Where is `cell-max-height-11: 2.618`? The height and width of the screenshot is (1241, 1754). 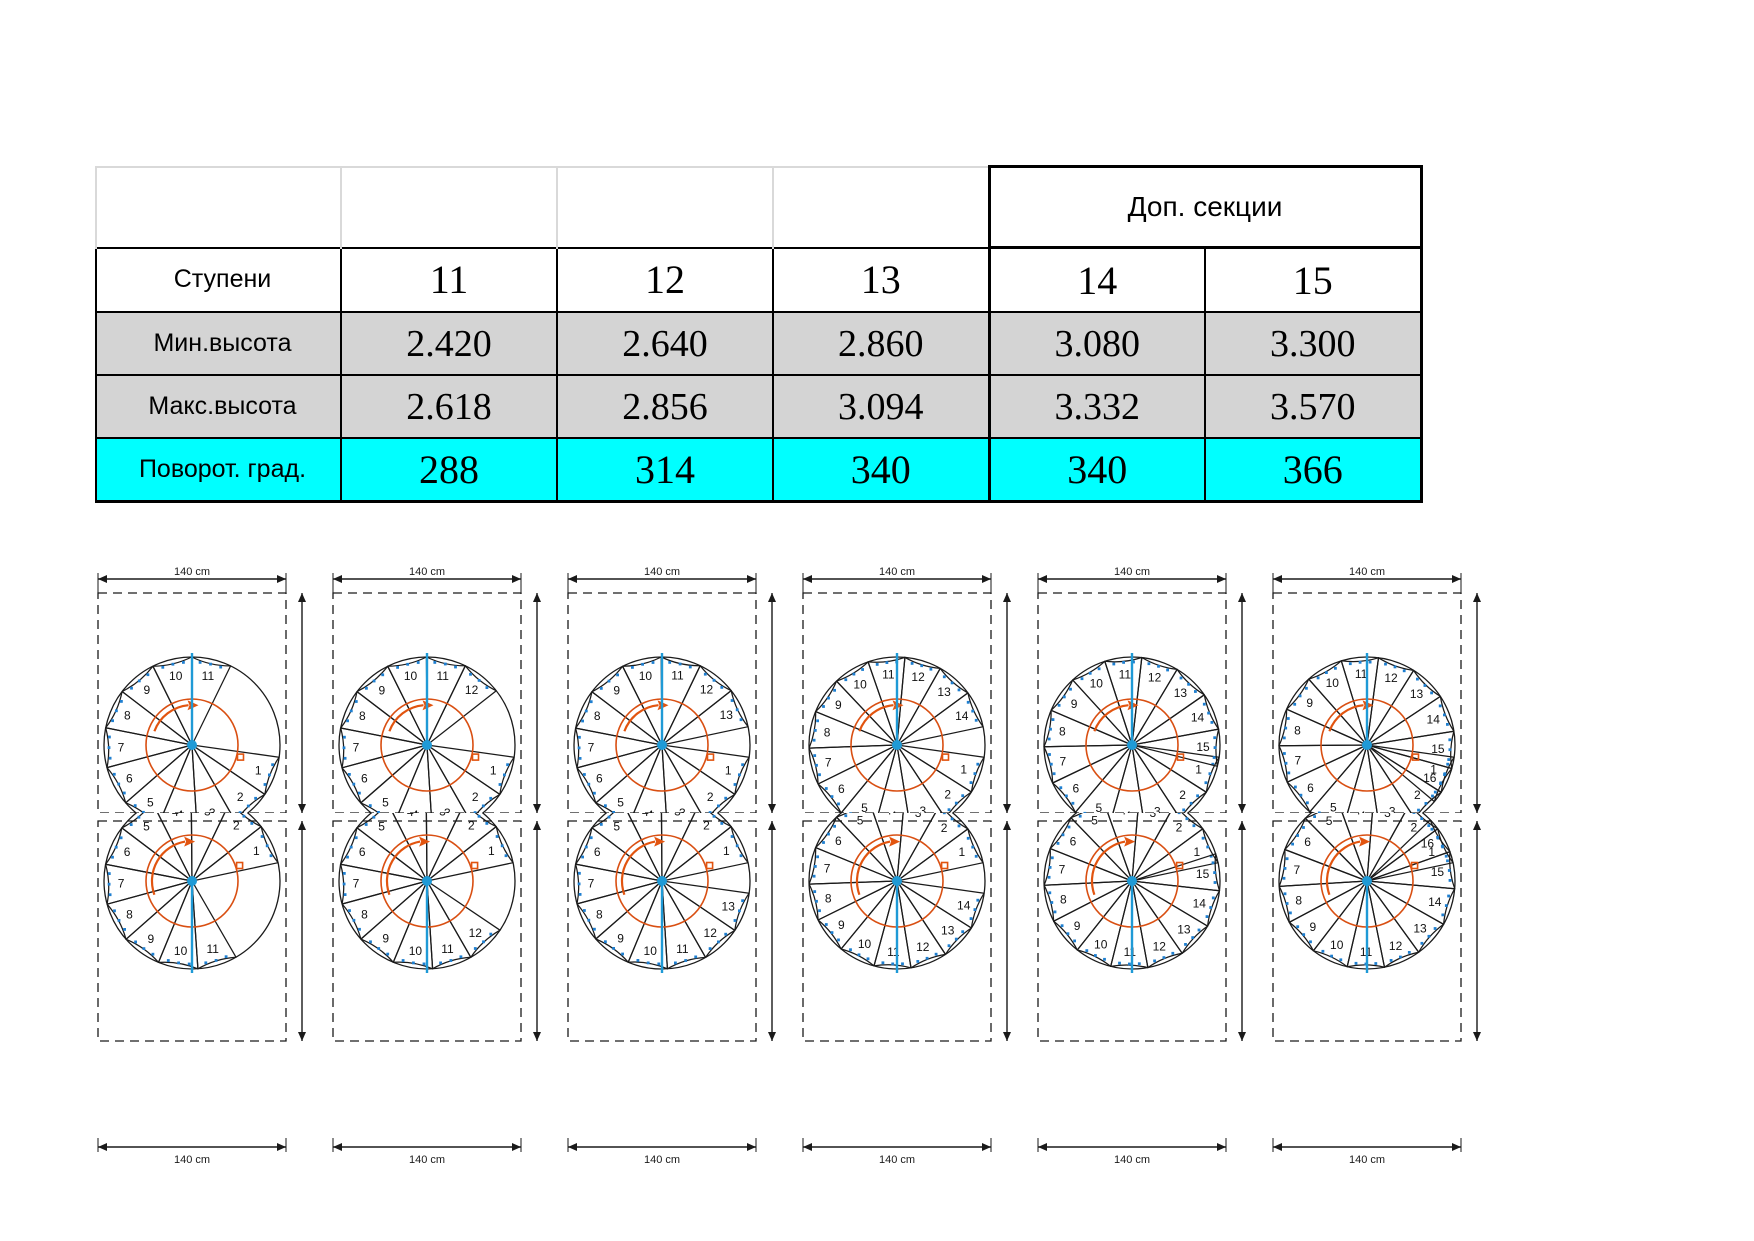
cell-max-height-11: 2.618 is located at coordinates (449, 406).